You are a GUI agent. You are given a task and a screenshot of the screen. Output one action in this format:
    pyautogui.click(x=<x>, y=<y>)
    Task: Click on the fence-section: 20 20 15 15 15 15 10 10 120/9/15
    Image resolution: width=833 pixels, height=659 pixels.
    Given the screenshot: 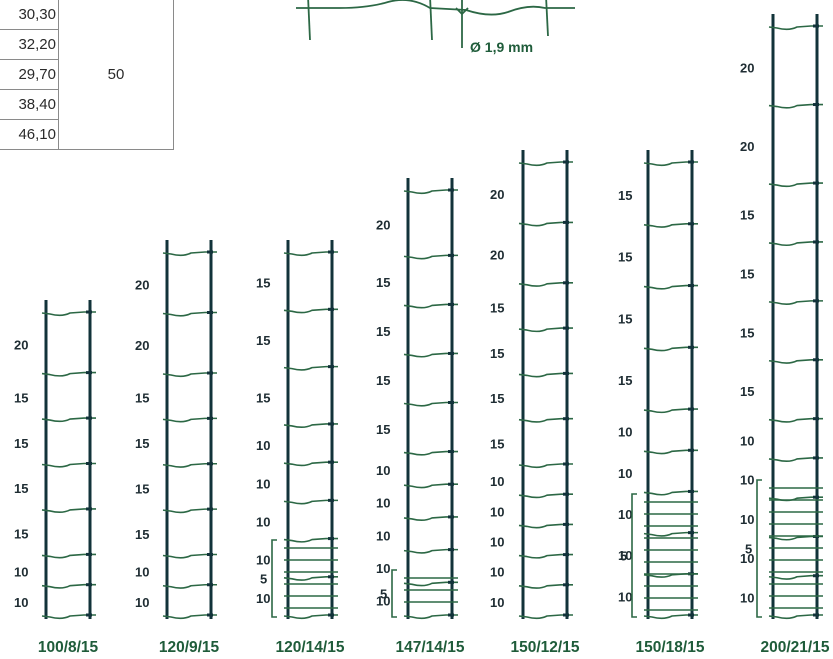 What is the action you would take?
    pyautogui.click(x=177, y=448)
    